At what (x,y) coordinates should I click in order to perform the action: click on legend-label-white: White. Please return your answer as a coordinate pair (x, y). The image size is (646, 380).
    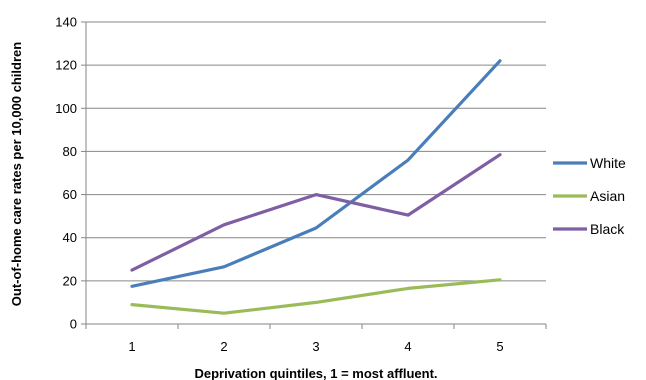
    Looking at the image, I should click on (608, 163).